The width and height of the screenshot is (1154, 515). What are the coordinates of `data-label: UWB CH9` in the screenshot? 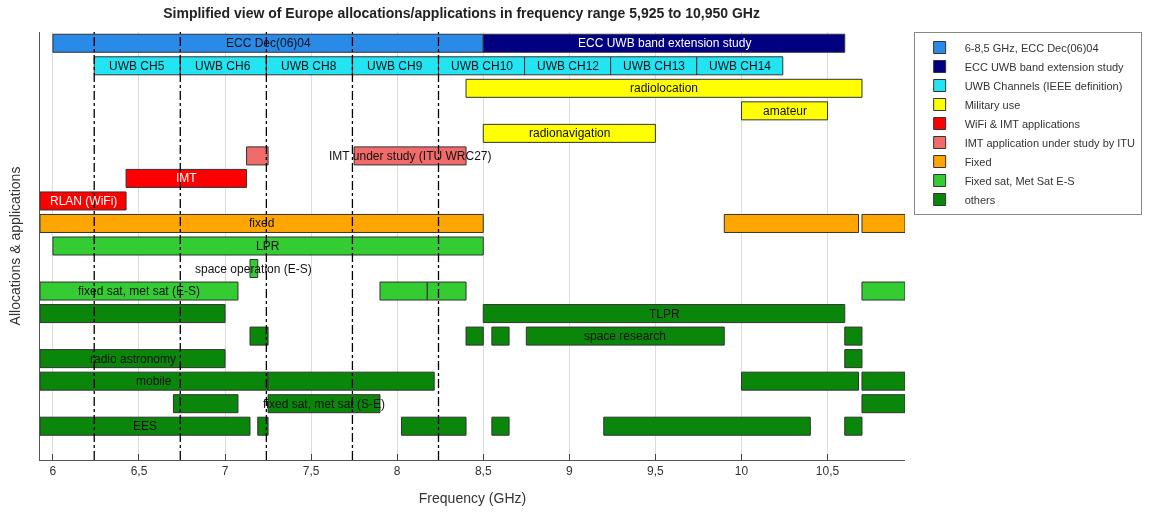 It's located at (395, 66).